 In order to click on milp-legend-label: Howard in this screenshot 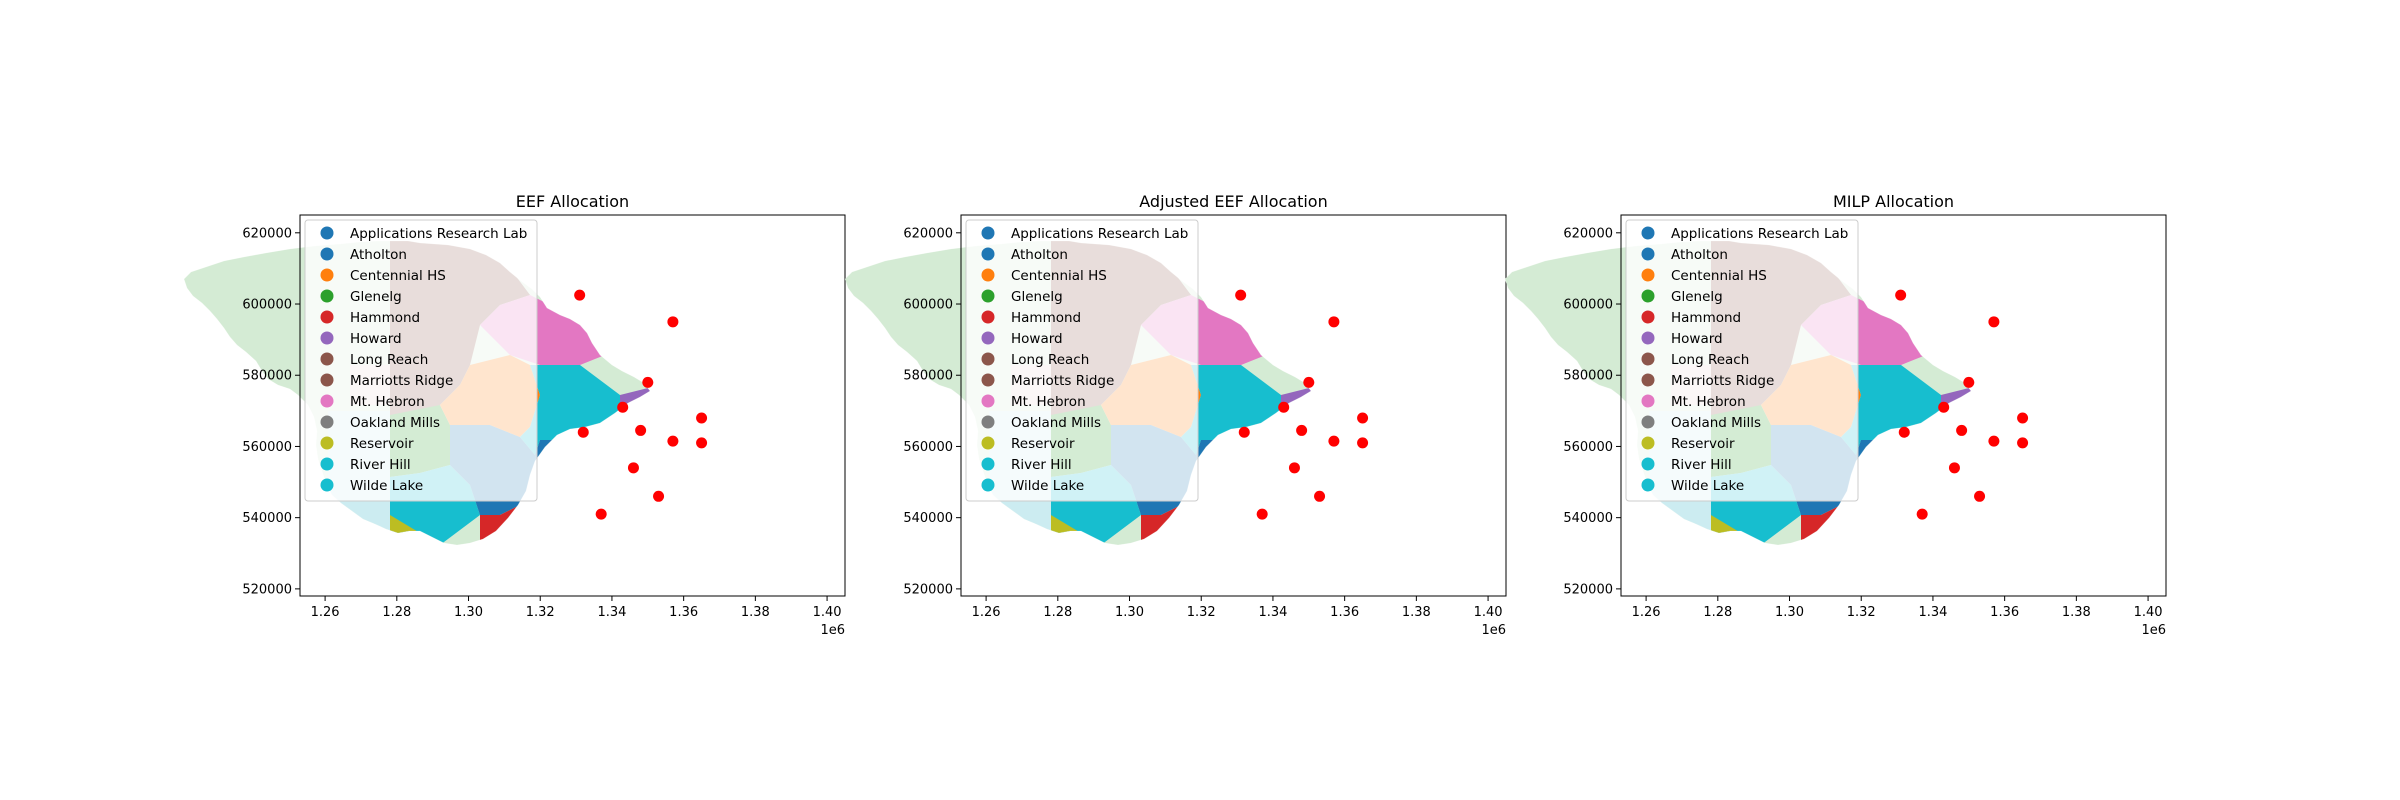, I will do `click(1697, 339)`.